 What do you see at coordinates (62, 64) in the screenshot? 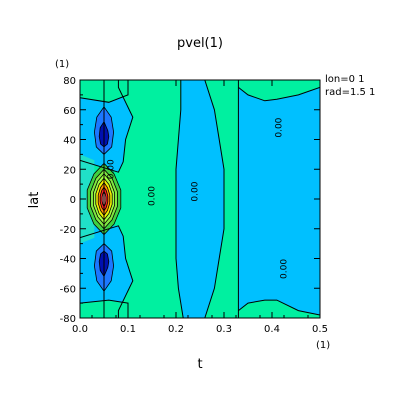
I see `y-unit-label: (1)` at bounding box center [62, 64].